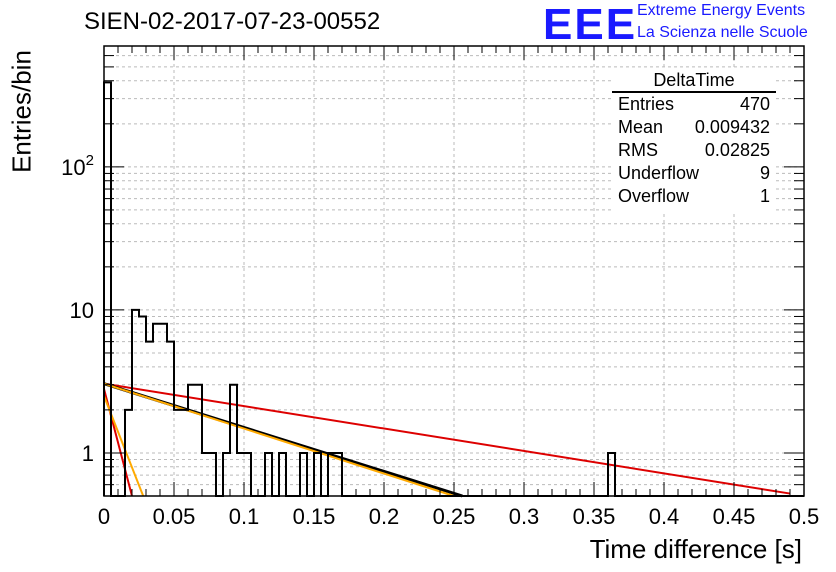 The height and width of the screenshot is (572, 836). Describe the element at coordinates (764, 173) in the screenshot. I see `stats-value: 9` at that location.